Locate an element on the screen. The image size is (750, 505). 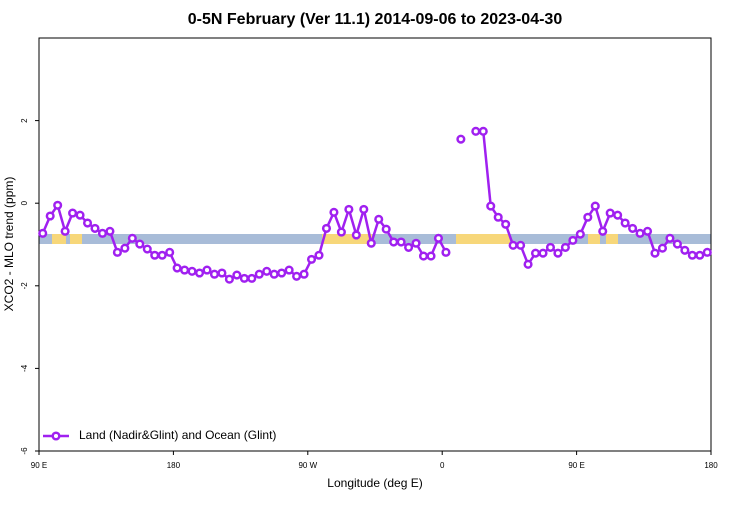
y-tick-label: -6 is located at coordinates (24, 451).